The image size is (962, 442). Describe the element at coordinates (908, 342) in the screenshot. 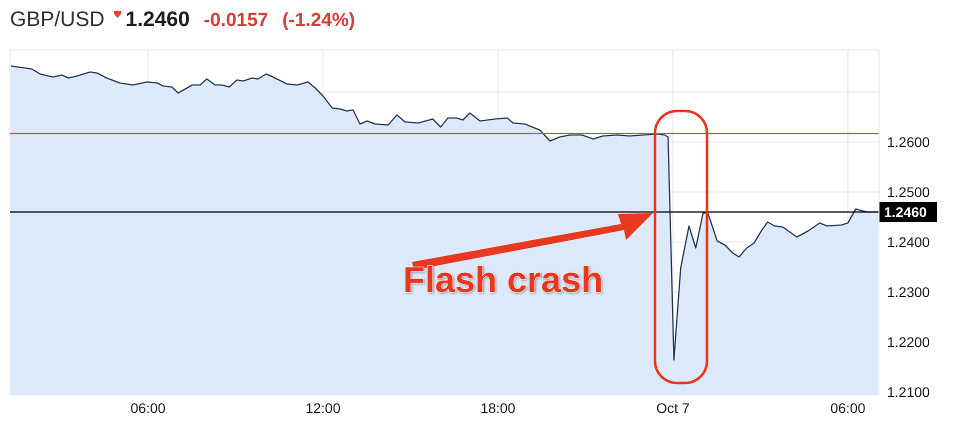

I see `y-tick-label: 1.2200` at that location.